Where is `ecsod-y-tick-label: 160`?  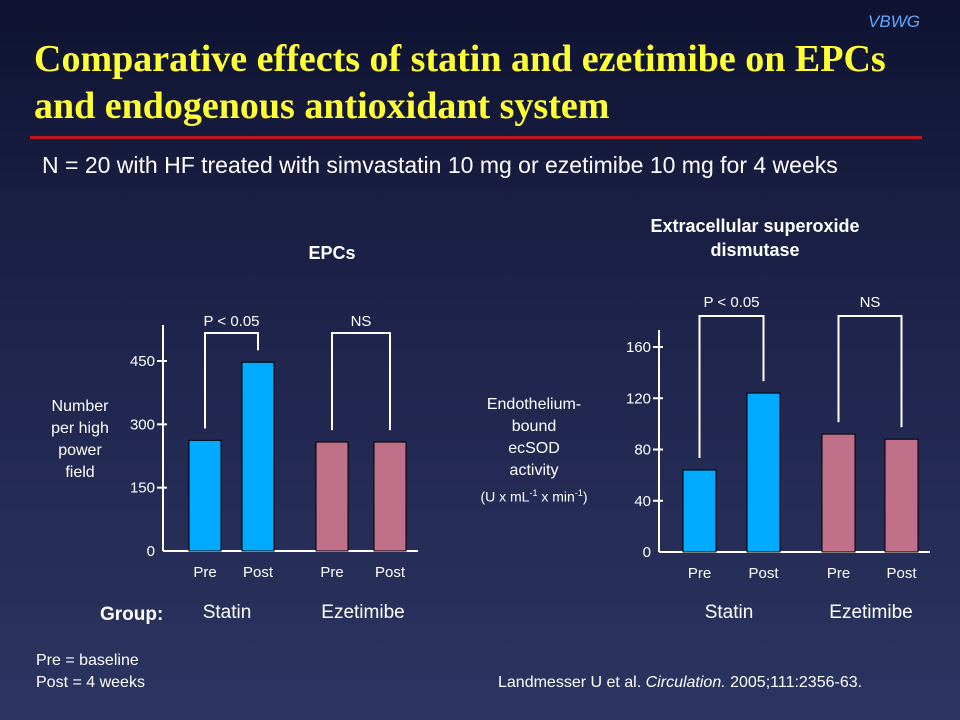
ecsod-y-tick-label: 160 is located at coordinates (638, 347).